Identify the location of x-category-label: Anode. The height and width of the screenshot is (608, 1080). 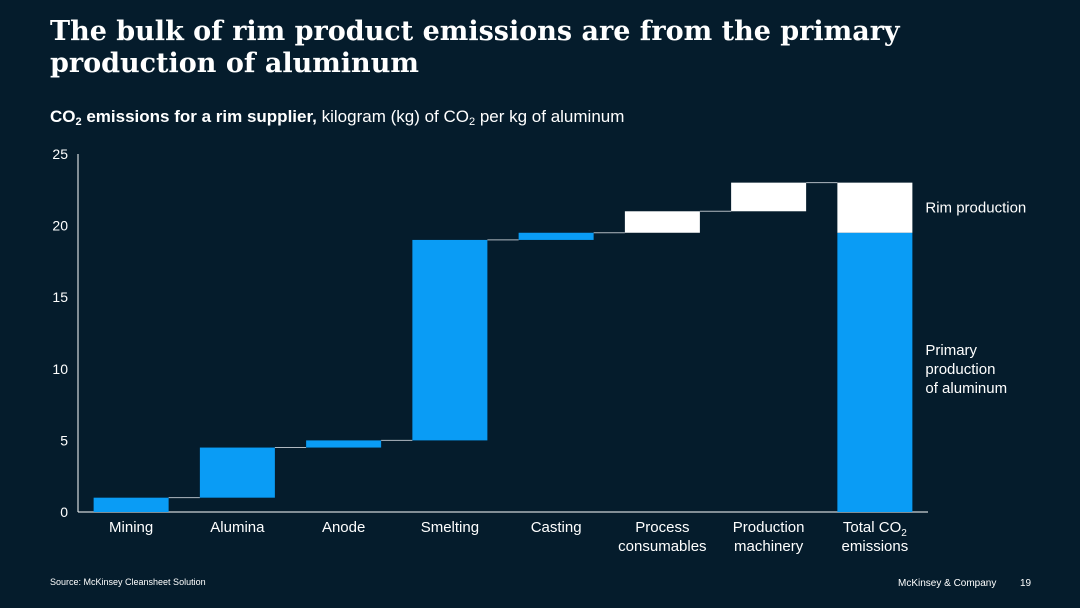
(343, 527).